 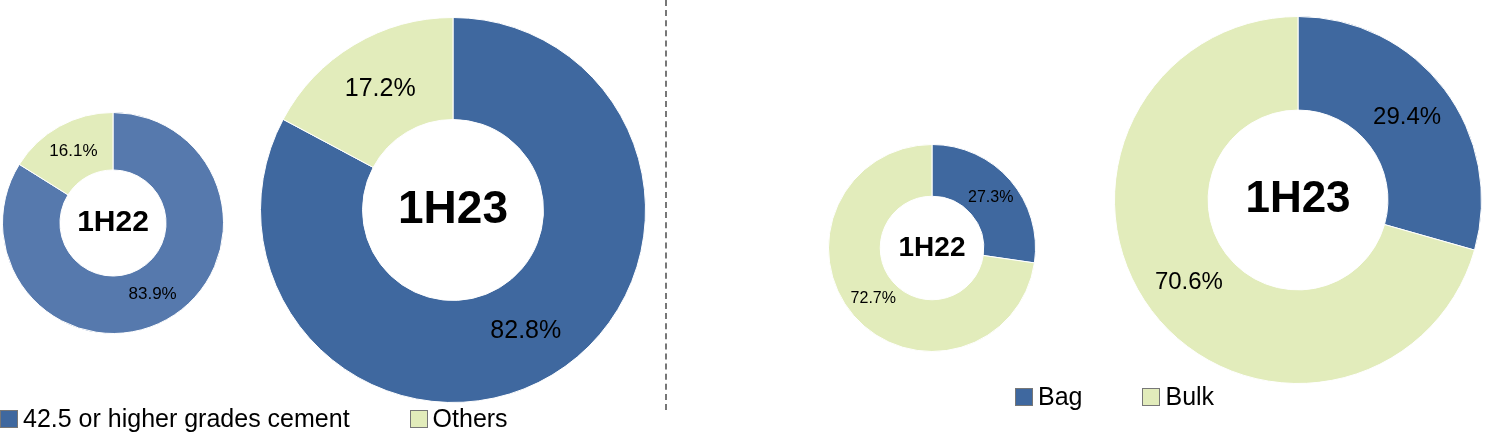 What do you see at coordinates (186, 418) in the screenshot?
I see `legend-label: 42.5 or higher grades cement` at bounding box center [186, 418].